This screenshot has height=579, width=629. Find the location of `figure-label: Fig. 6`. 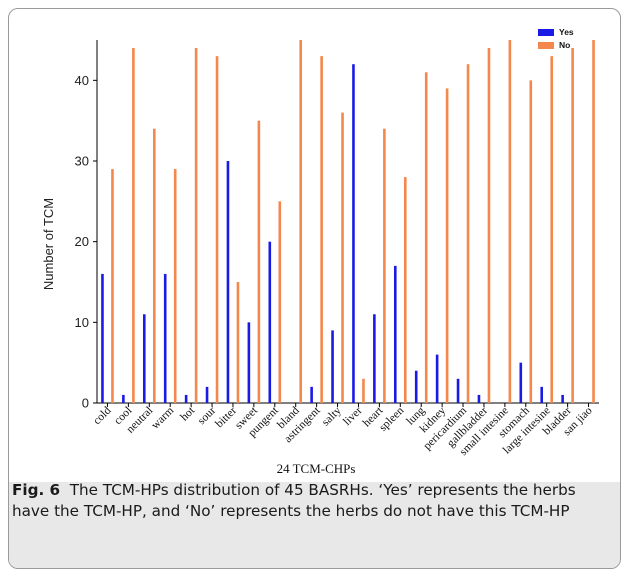

figure-label: Fig. 6 is located at coordinates (36, 490).